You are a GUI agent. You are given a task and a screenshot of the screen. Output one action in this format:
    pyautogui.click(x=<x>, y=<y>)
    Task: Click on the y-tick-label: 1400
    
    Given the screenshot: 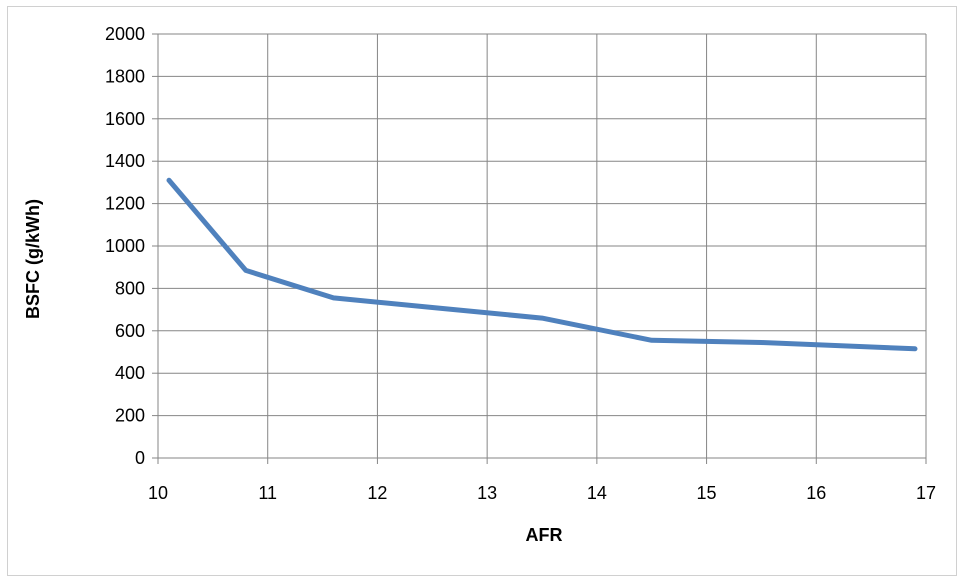 What is the action you would take?
    pyautogui.click(x=125, y=161)
    